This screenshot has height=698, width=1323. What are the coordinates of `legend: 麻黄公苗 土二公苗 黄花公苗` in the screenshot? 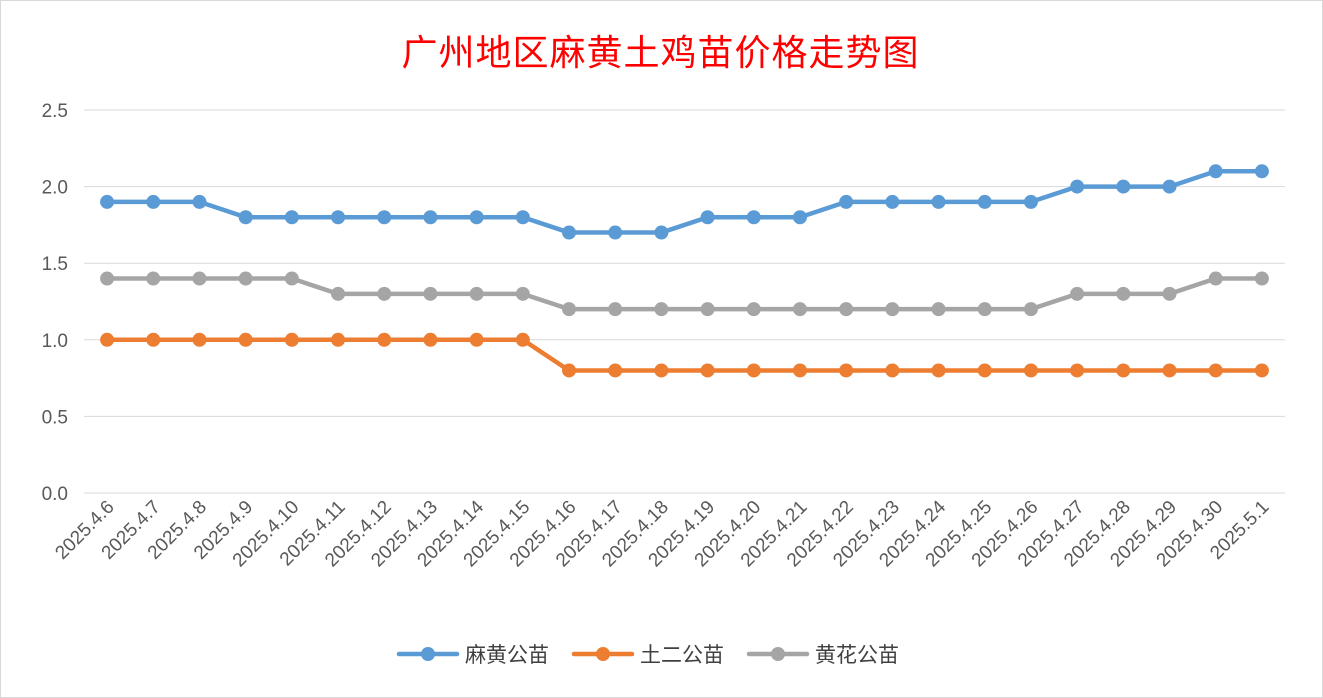 It's located at (647, 655).